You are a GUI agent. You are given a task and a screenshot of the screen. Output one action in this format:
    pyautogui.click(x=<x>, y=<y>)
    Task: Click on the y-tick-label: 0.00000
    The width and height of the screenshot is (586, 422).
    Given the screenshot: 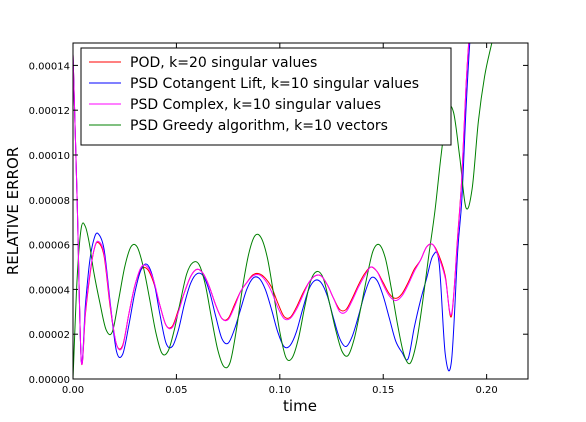 What is the action you would take?
    pyautogui.click(x=49, y=380)
    